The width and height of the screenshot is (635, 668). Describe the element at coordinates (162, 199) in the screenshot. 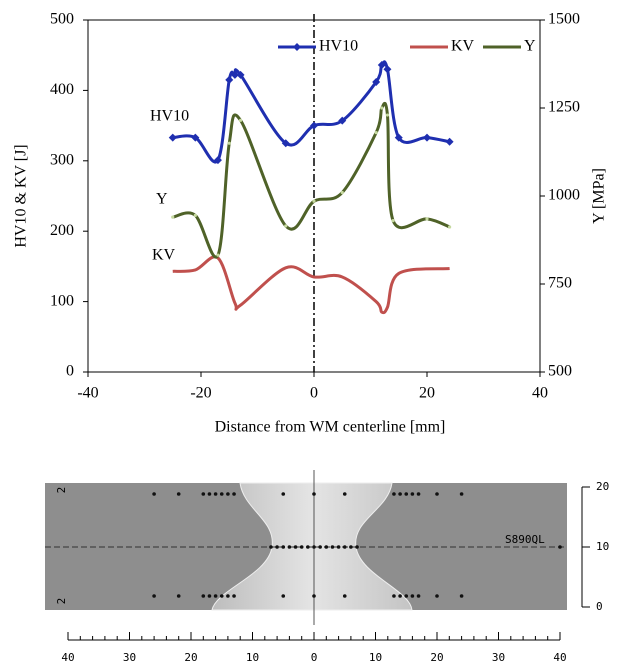

I see `series-annotation: Y` at that location.